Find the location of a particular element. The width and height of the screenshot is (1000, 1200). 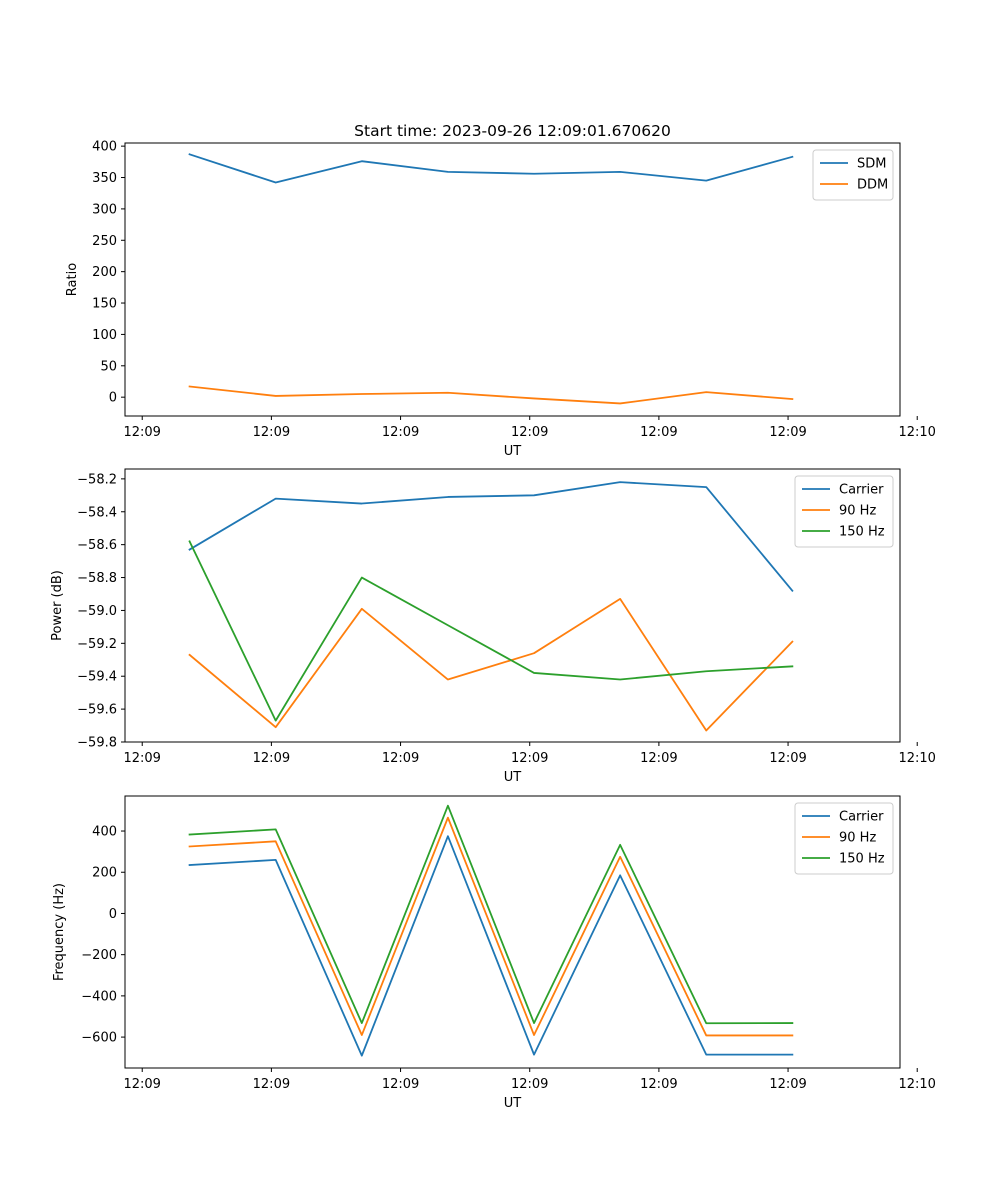

frequency-series-line-150-hz is located at coordinates (491, 914).